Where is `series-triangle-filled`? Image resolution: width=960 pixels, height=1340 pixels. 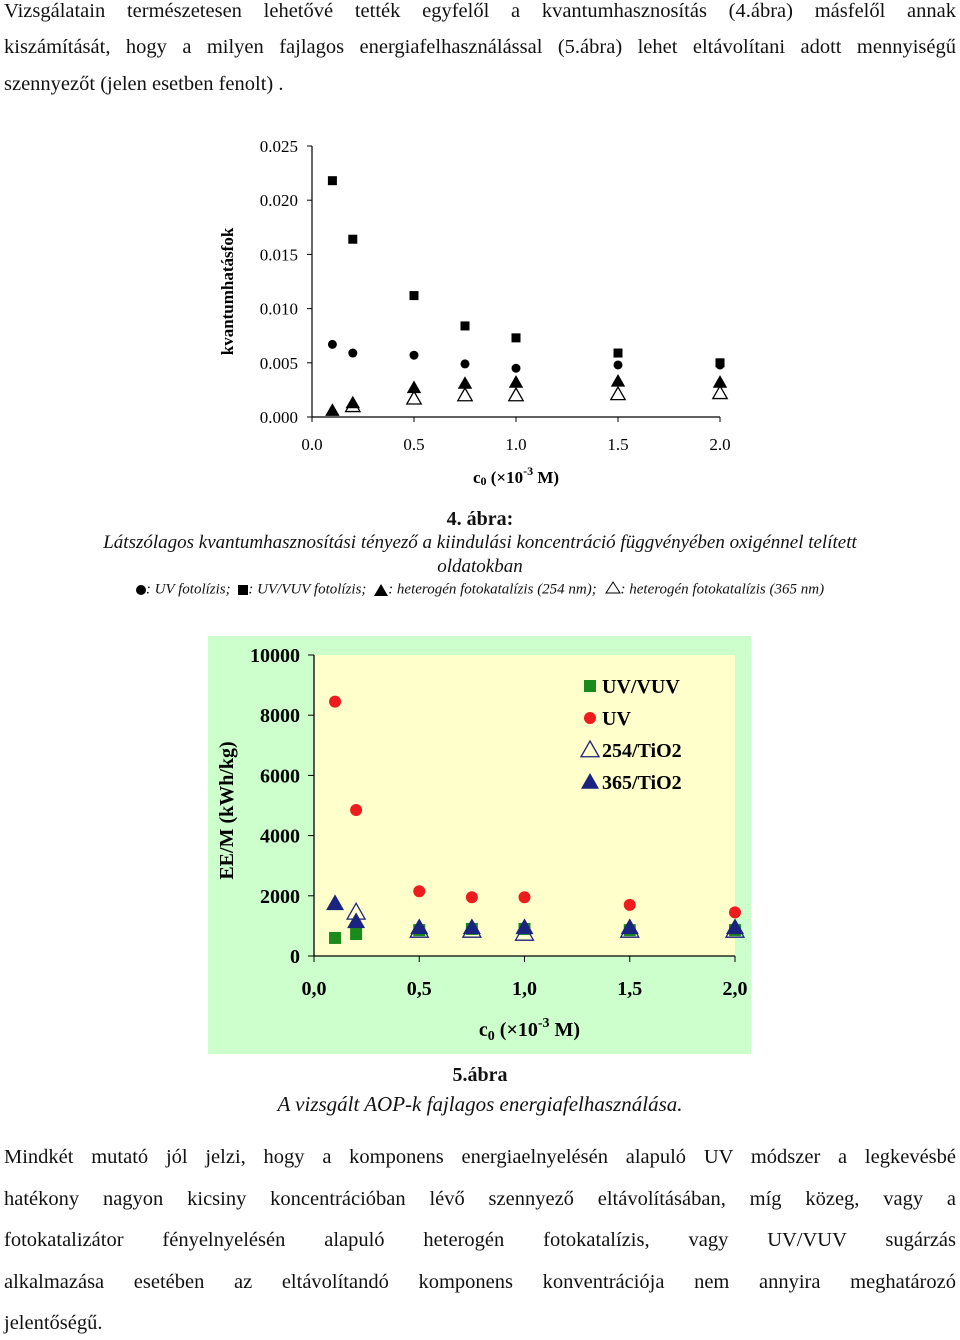
series-triangle-filled is located at coordinates (526, 395).